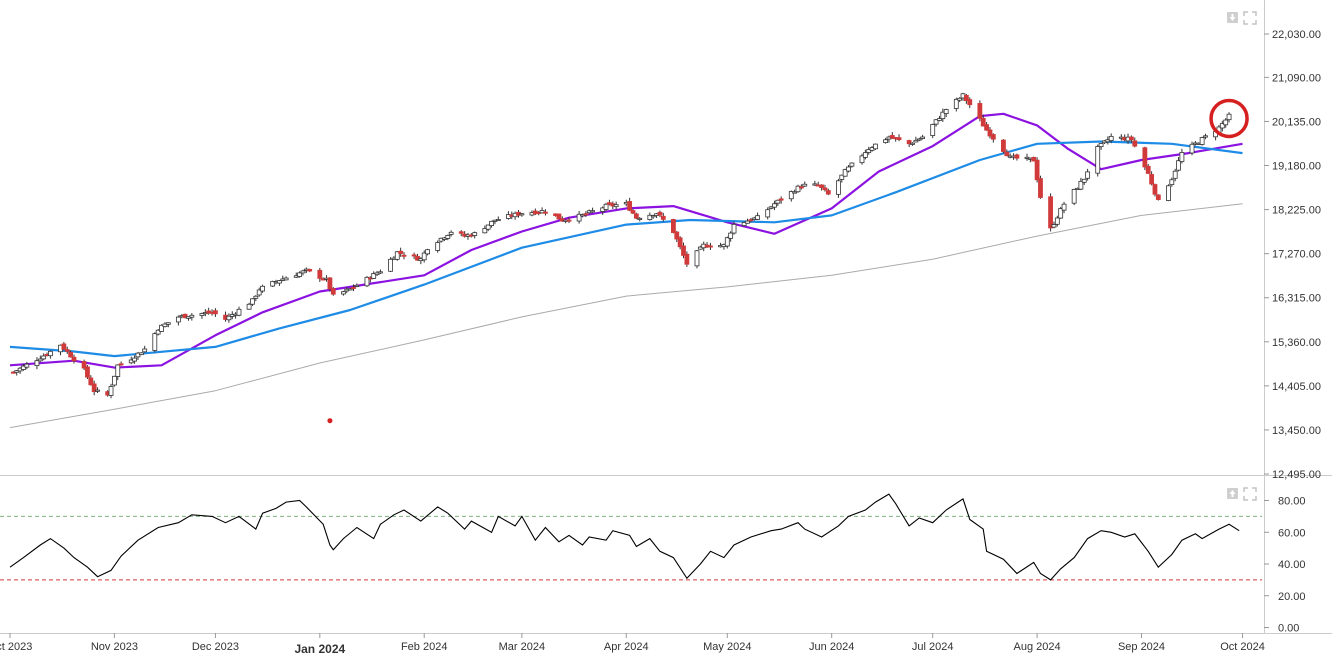  I want to click on time-tick-label: Sep 2024, so click(1141, 647).